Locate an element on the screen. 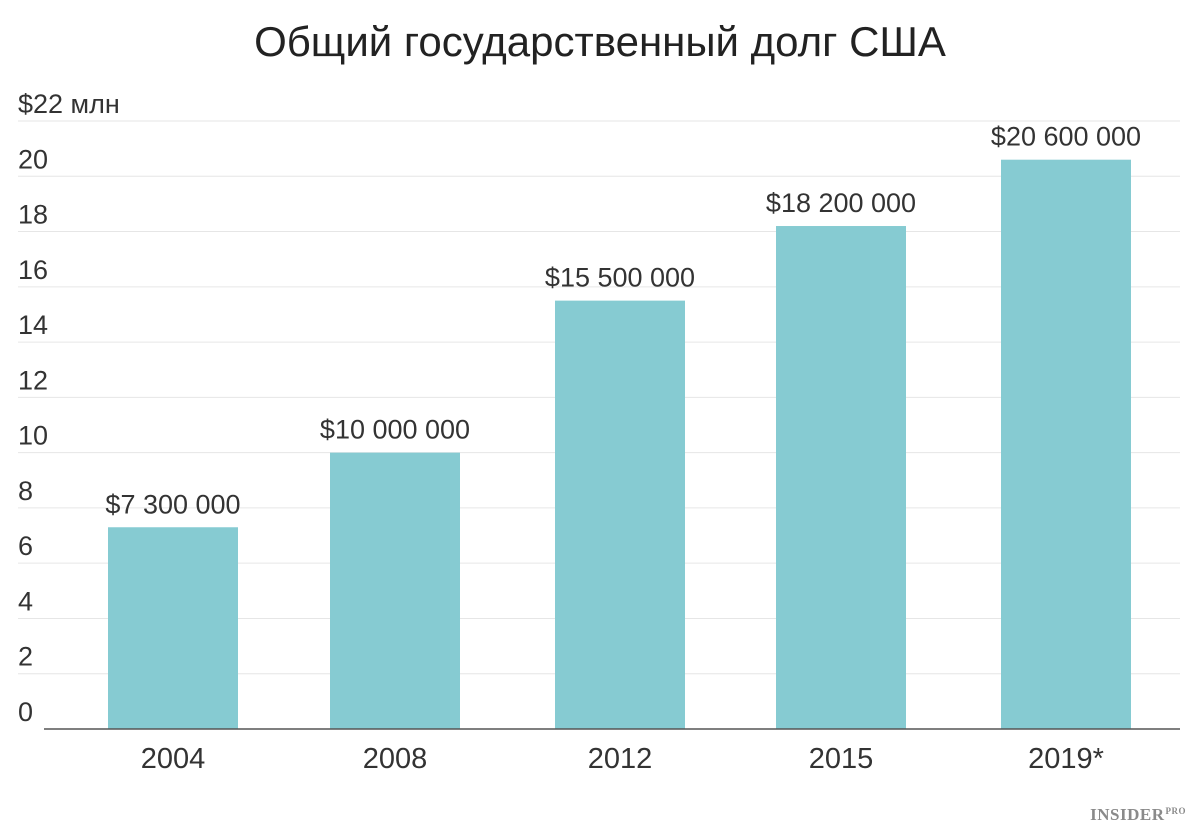  x-tick-label: 2019* is located at coordinates (1066, 759).